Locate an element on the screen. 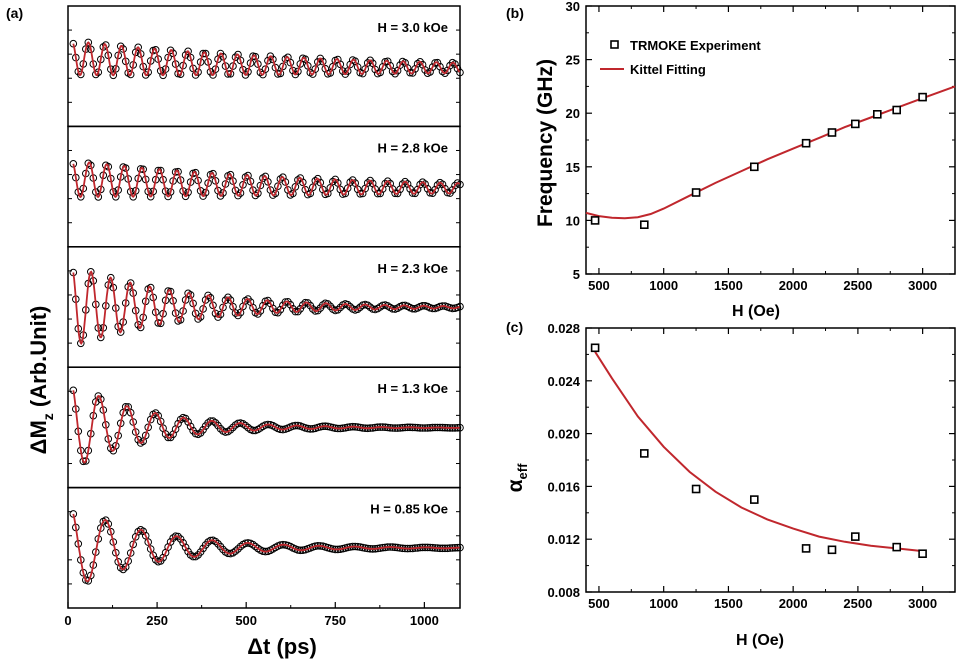  trace-frame is located at coordinates (264, 547).